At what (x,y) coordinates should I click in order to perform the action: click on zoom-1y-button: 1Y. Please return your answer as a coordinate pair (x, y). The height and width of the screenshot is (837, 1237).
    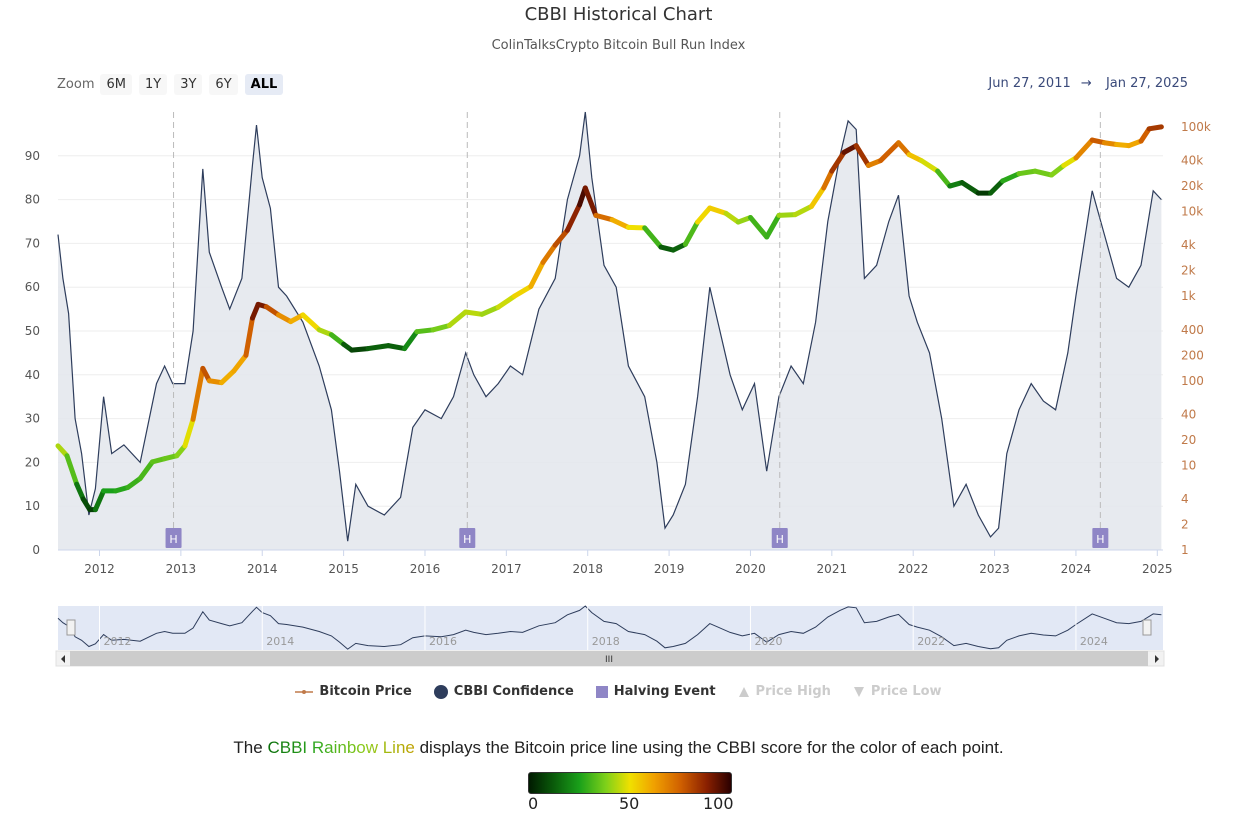
    Looking at the image, I should click on (153, 84).